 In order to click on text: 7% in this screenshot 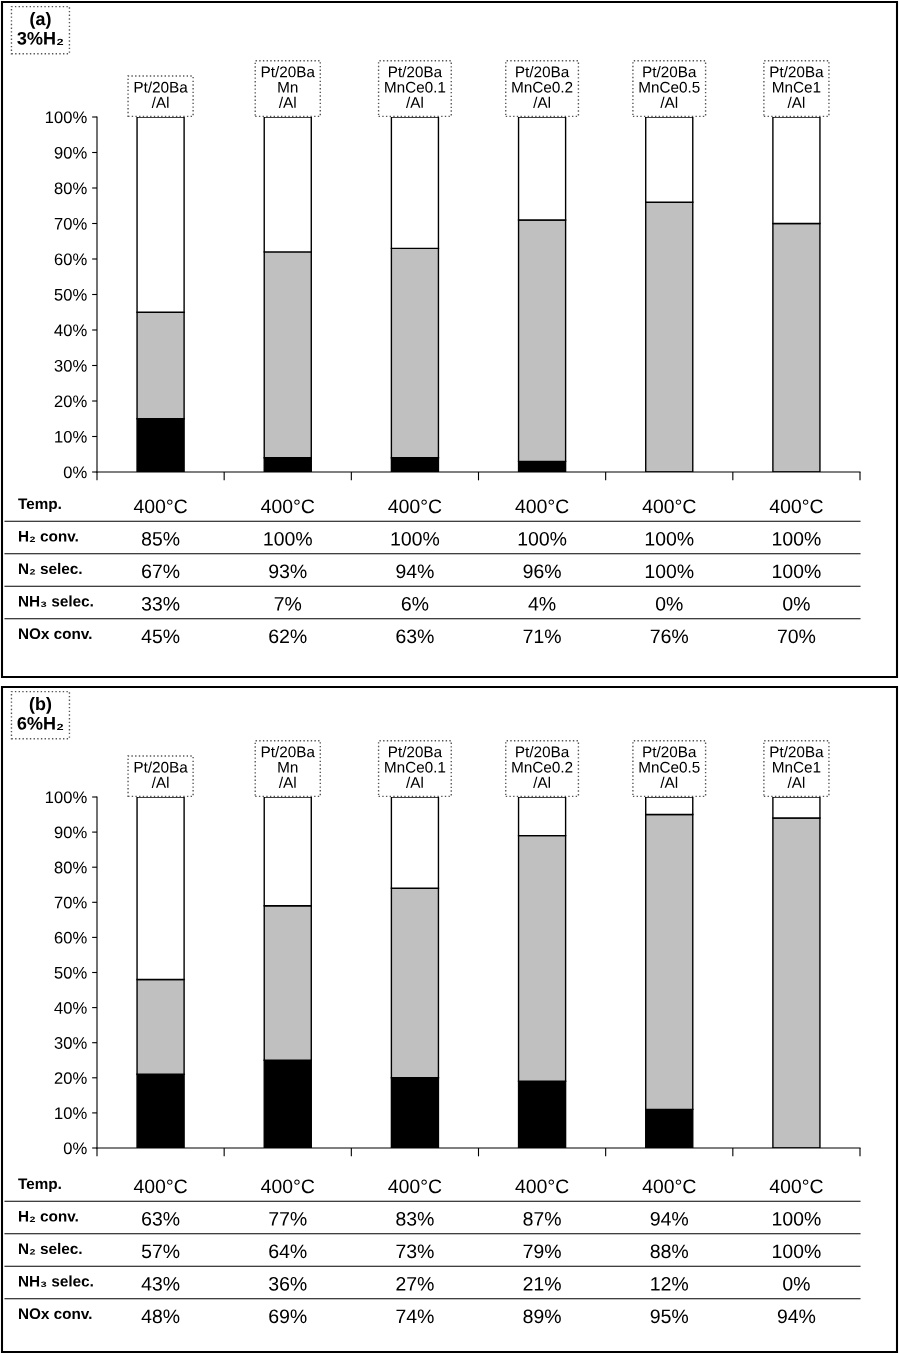, I will do `click(288, 604)`.